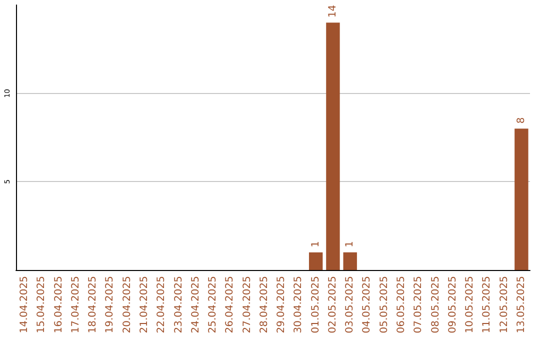 The width and height of the screenshot is (540, 340). Describe the element at coordinates (196, 305) in the screenshot. I see `x-tick-label: 24.04.2025` at that location.